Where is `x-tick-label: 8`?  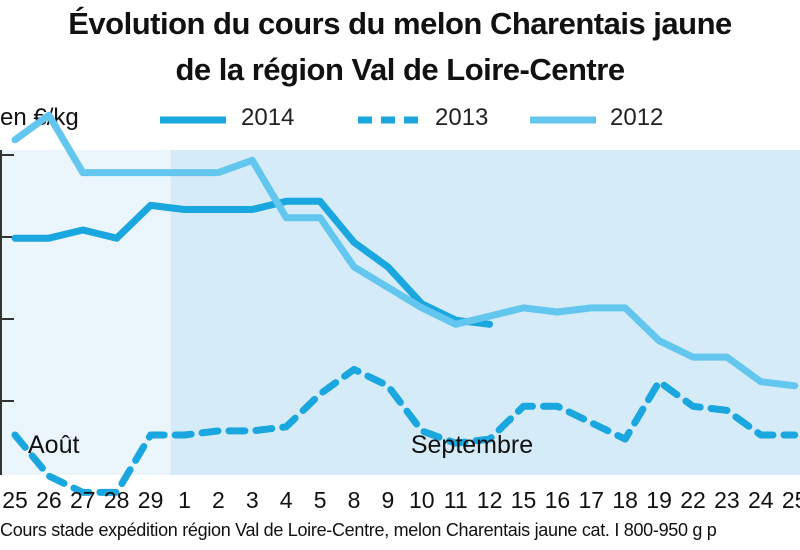
x-tick-label: 8 is located at coordinates (354, 500).